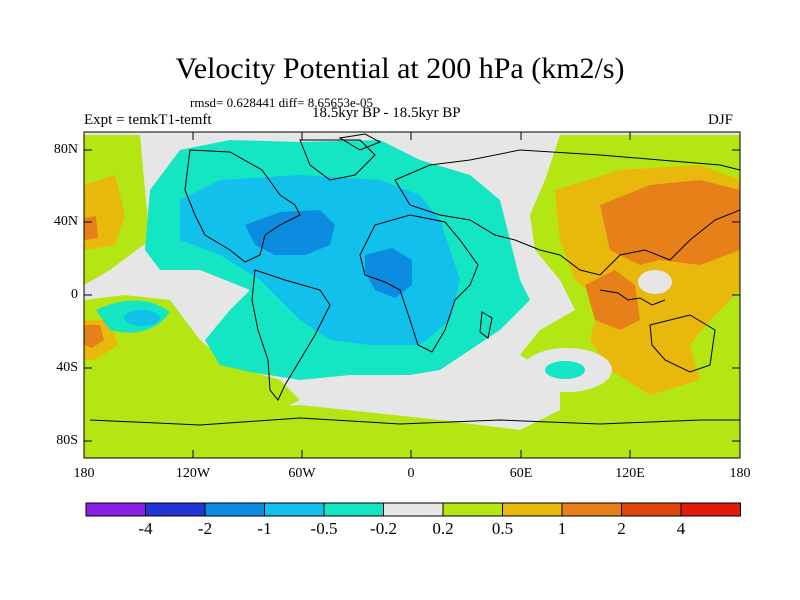  I want to click on lon-label-180w: 180, so click(84, 473).